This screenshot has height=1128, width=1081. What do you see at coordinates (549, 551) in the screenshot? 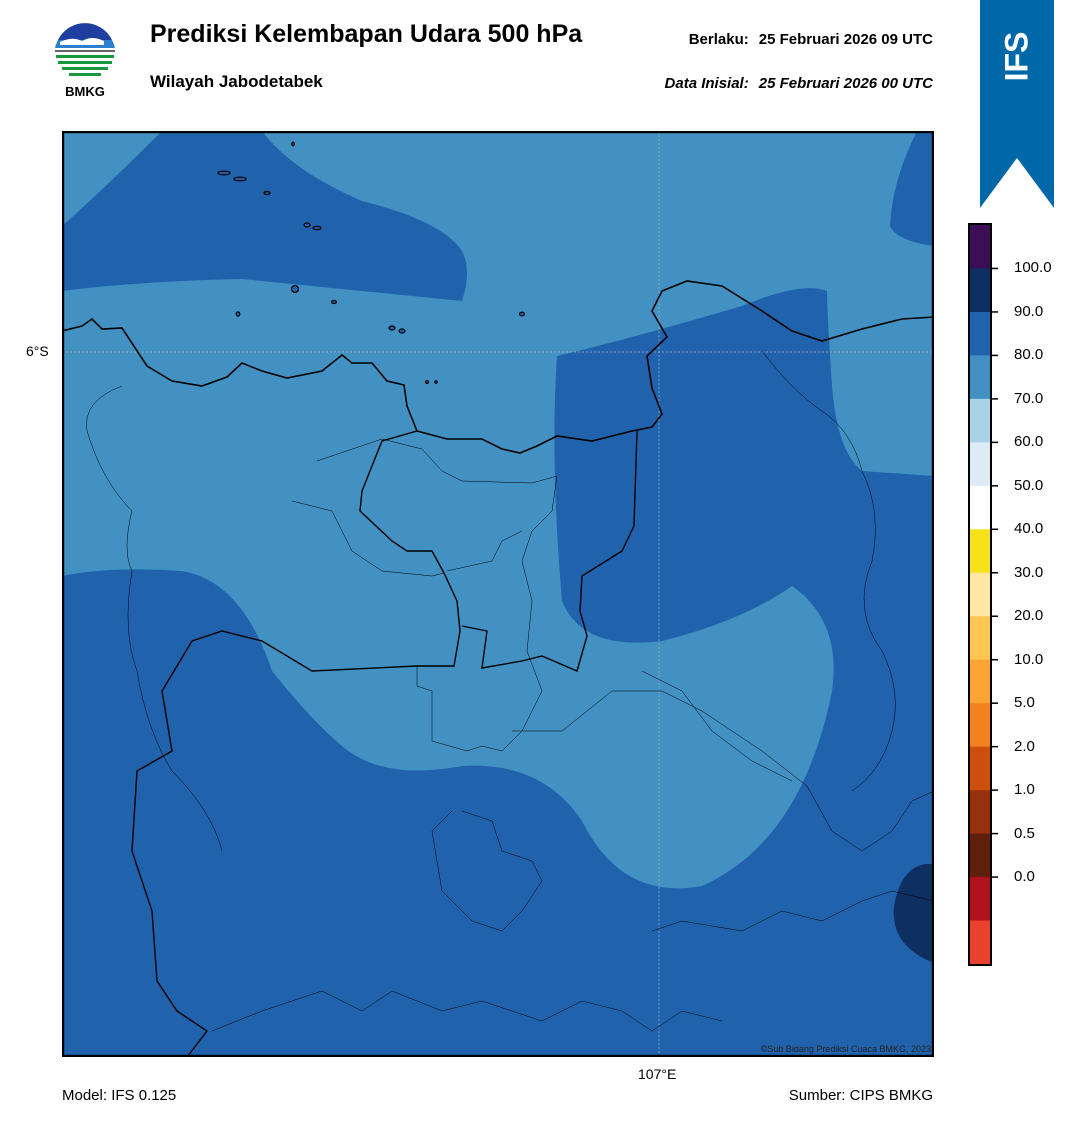
I see `province-boundary-jakarta` at bounding box center [549, 551].